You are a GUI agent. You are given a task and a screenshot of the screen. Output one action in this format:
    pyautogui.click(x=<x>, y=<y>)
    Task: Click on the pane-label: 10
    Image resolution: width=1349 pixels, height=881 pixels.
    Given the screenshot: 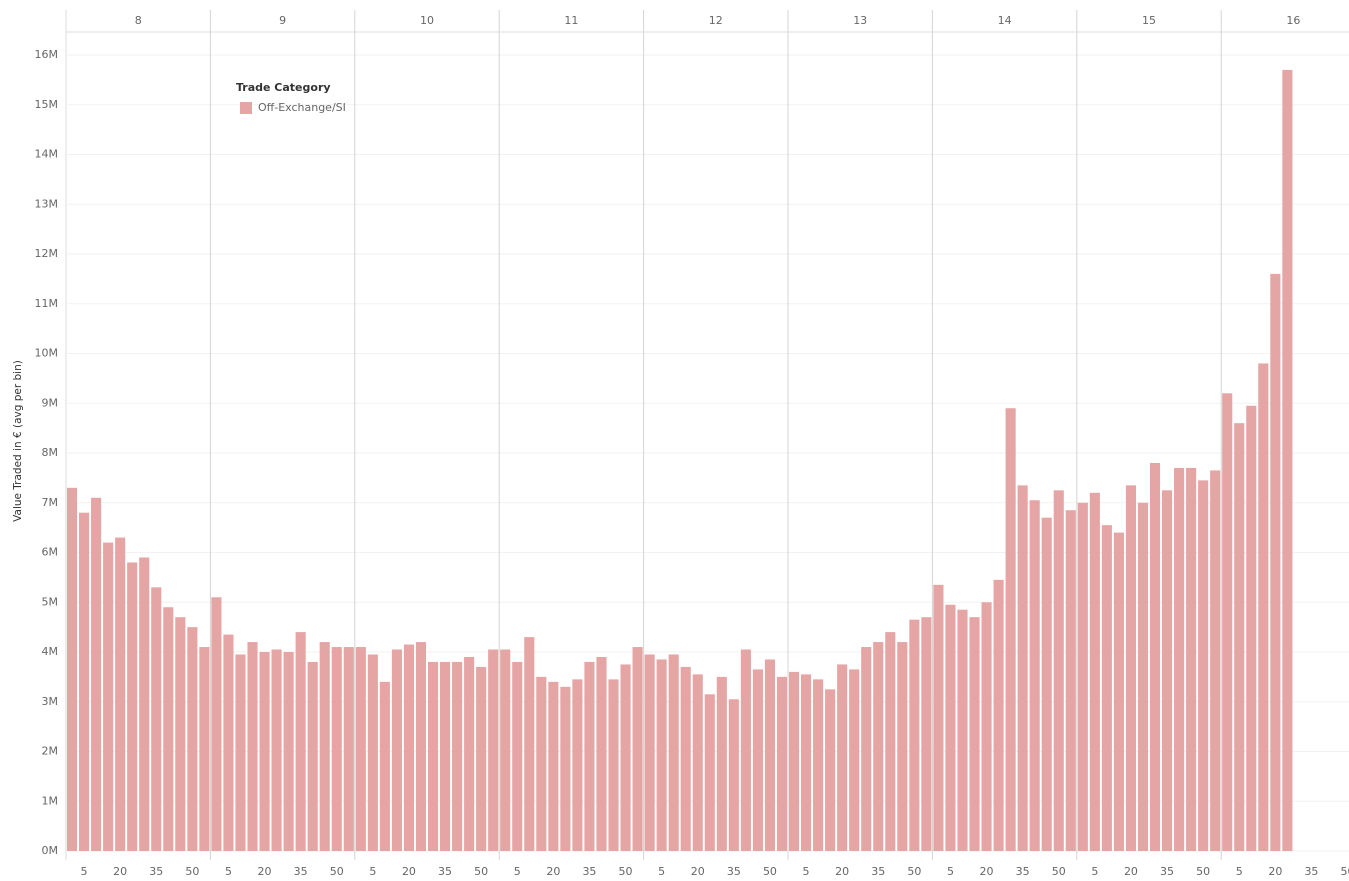 What is the action you would take?
    pyautogui.click(x=427, y=20)
    